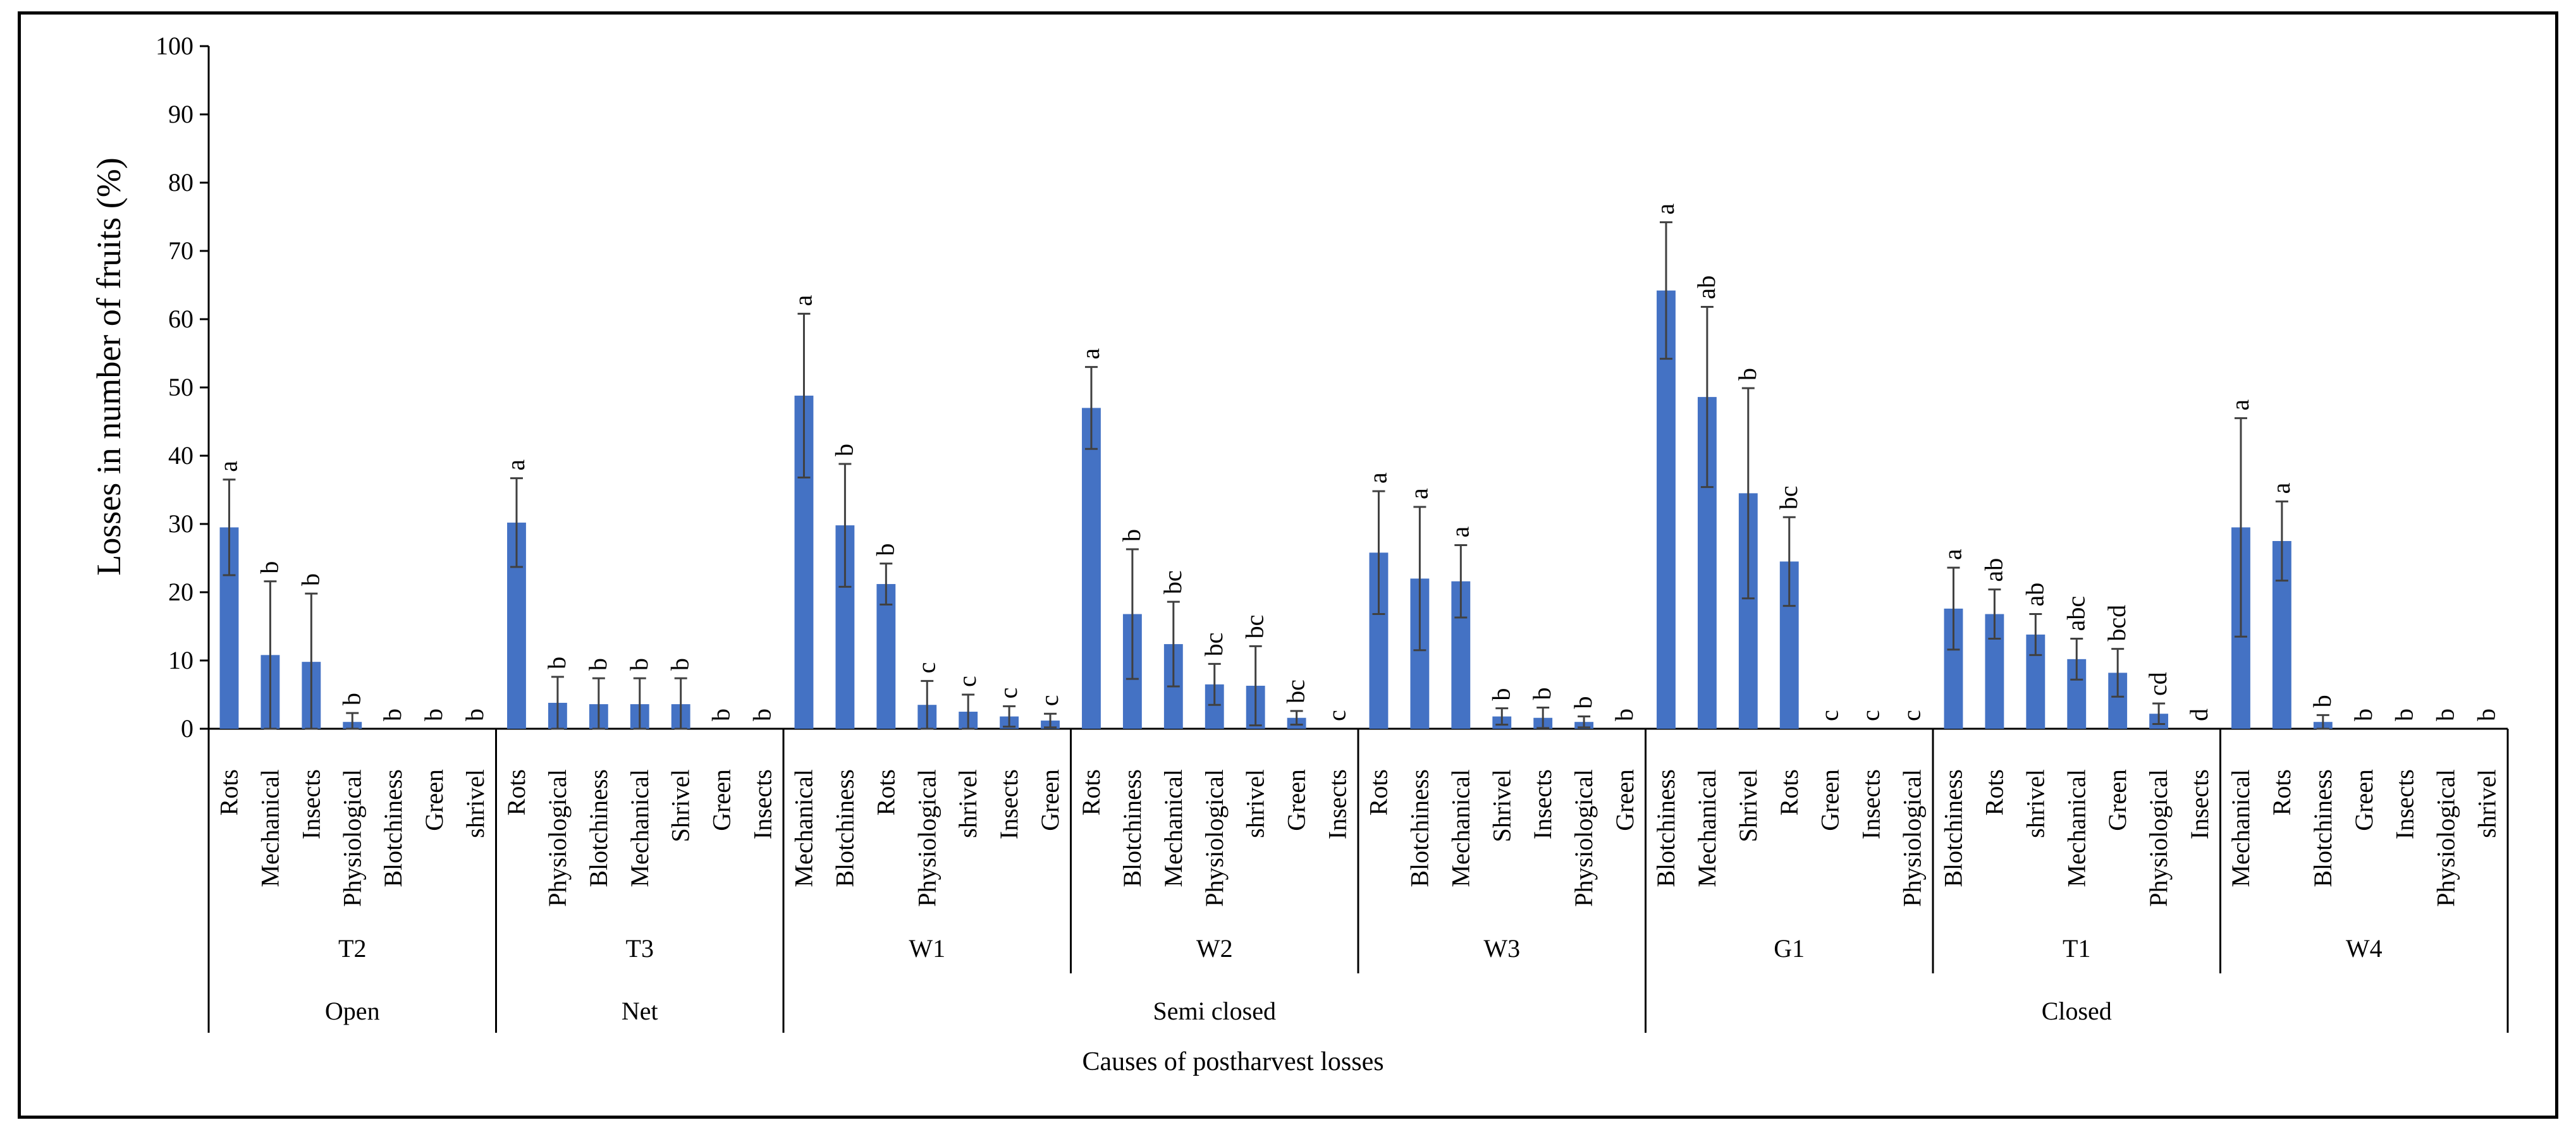 The width and height of the screenshot is (2576, 1132). Describe the element at coordinates (180, 114) in the screenshot. I see `y-tick-label: 90` at that location.